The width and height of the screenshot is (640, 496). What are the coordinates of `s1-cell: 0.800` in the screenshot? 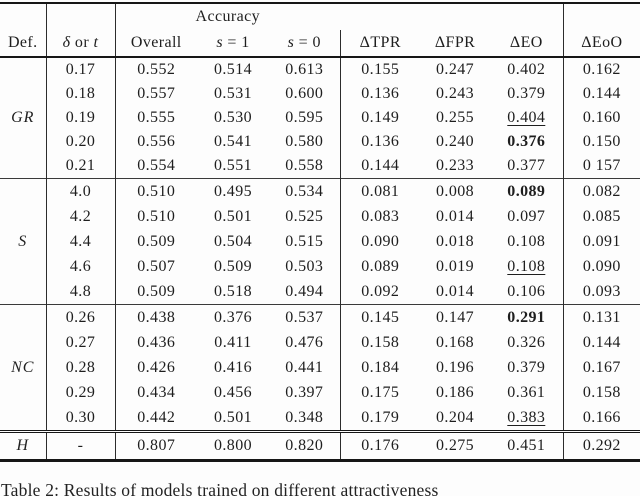 It's located at (233, 445).